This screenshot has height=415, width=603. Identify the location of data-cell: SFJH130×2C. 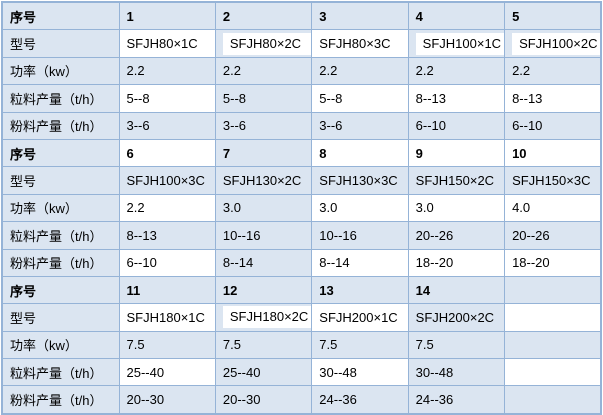
(263, 180).